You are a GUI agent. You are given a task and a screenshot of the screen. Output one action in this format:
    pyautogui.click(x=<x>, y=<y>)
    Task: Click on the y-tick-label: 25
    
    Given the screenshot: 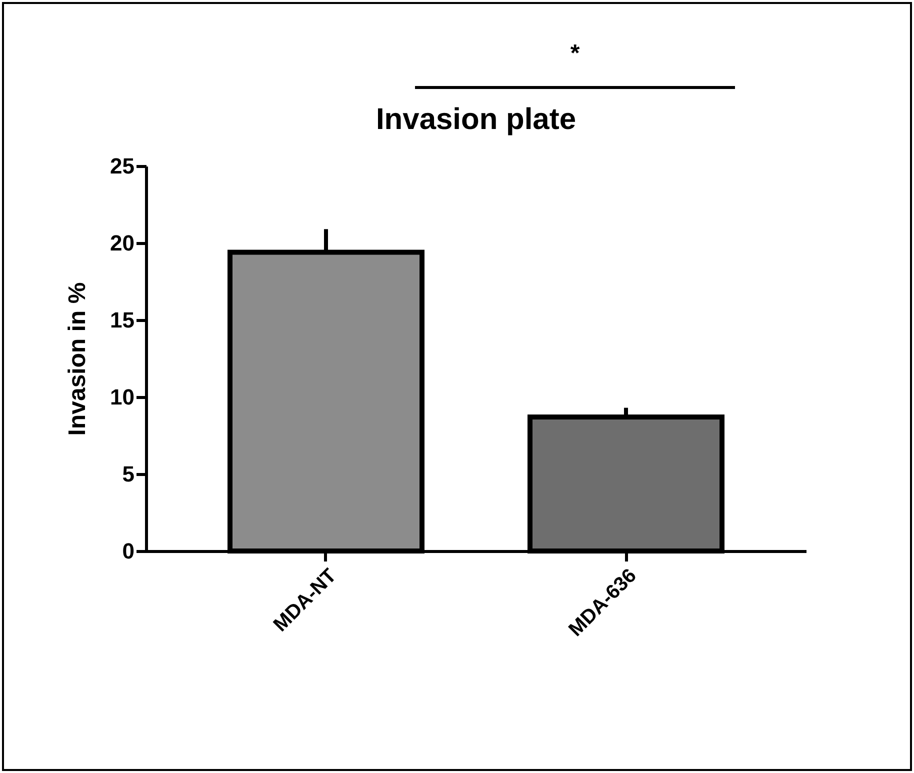 What is the action you would take?
    pyautogui.click(x=122, y=166)
    